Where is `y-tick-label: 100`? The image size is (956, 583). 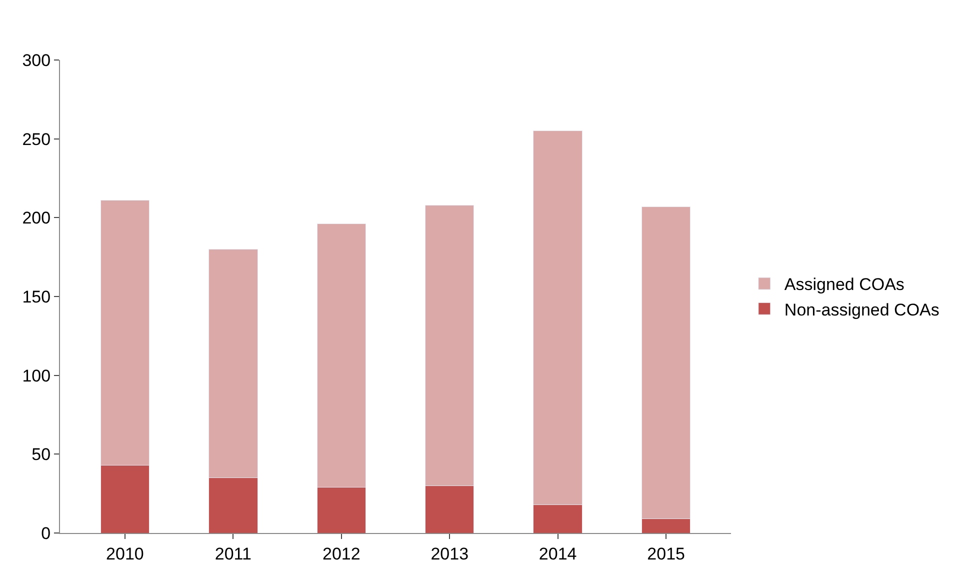
y-tick-label: 100 is located at coordinates (36, 376).